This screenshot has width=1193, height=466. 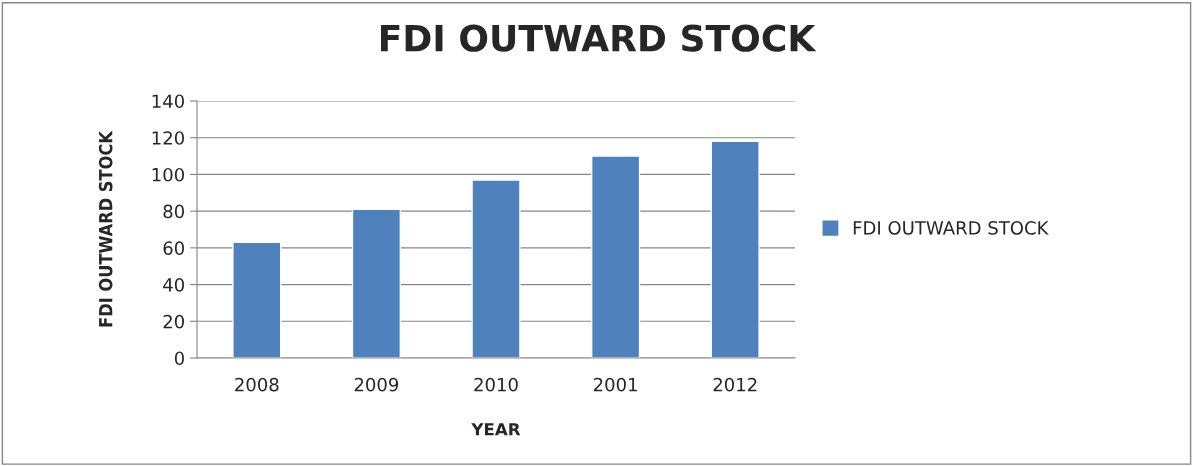 I want to click on legend-label: FDI OUTWARD STOCK, so click(x=951, y=228).